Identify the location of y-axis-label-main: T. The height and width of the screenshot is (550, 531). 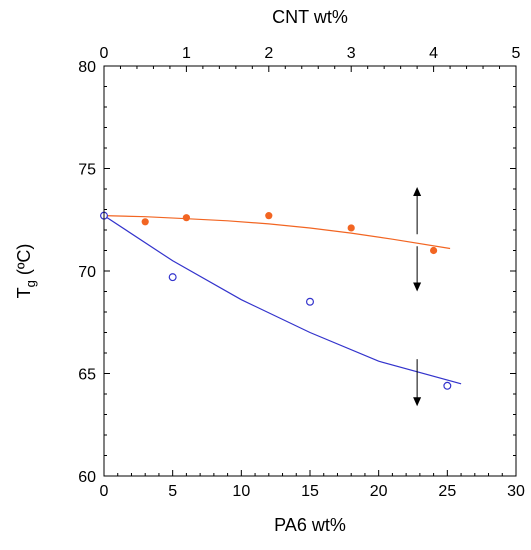
(24, 292).